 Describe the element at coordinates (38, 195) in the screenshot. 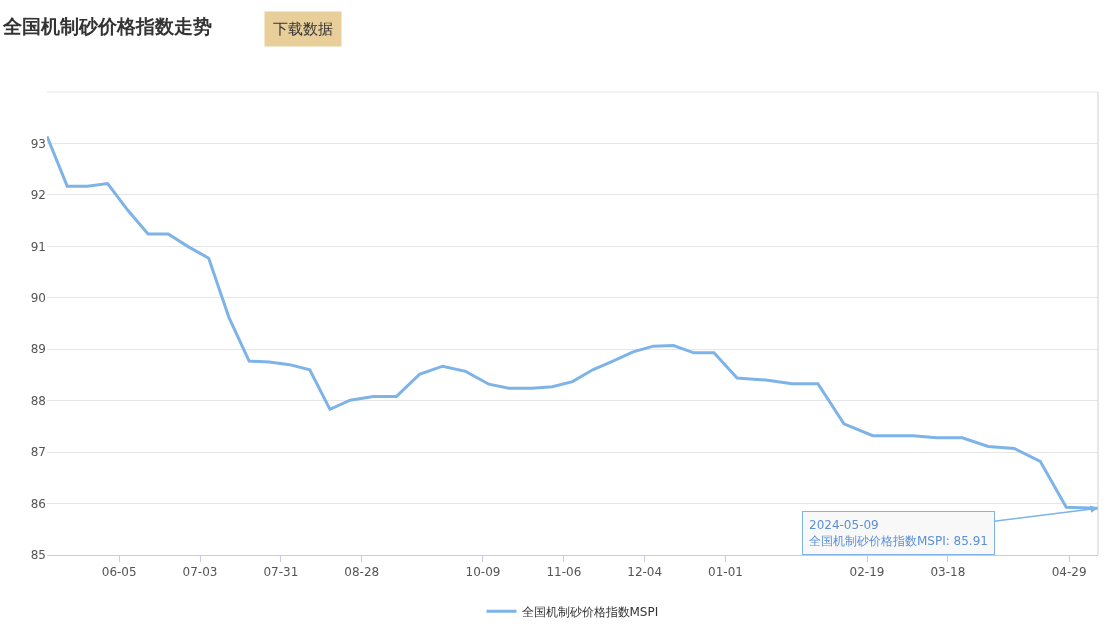

I see `y-tick-label: 92` at that location.